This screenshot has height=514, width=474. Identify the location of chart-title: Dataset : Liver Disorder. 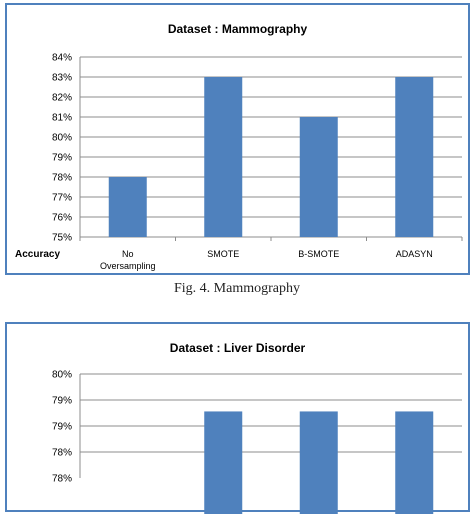
(237, 348).